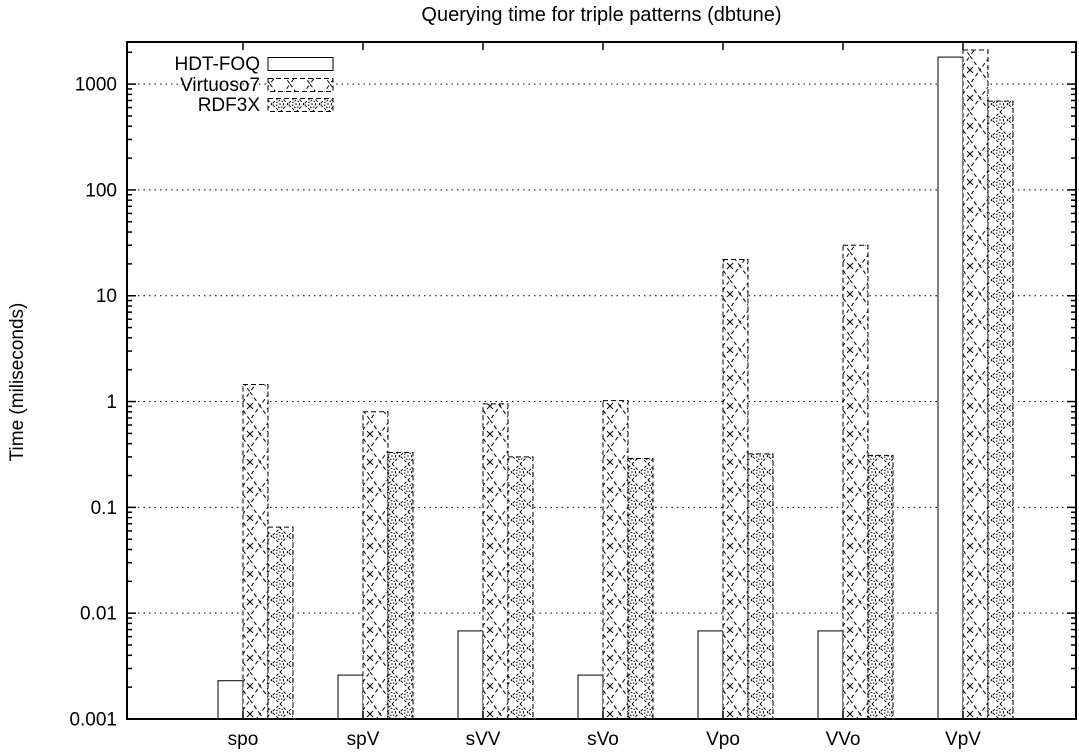 This screenshot has height=754, width=1079. I want to click on legend-swatch-HDT-FOQ, so click(300, 64).